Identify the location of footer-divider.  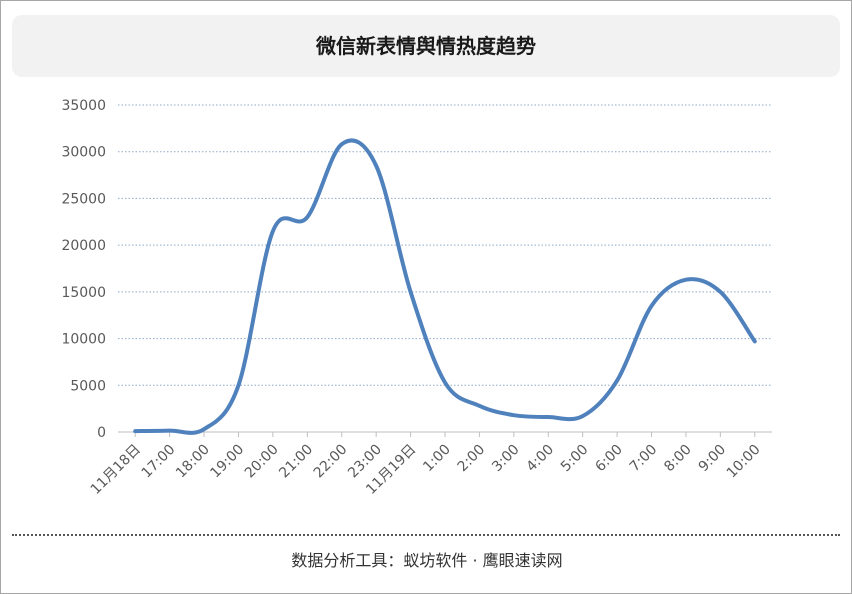
(426, 535).